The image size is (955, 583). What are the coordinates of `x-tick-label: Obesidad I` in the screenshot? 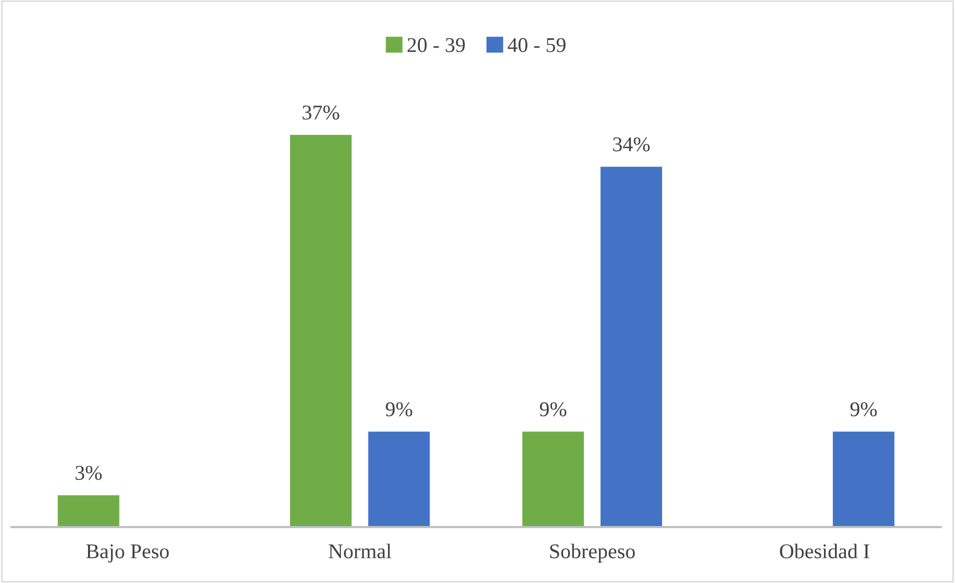 It's located at (825, 551).